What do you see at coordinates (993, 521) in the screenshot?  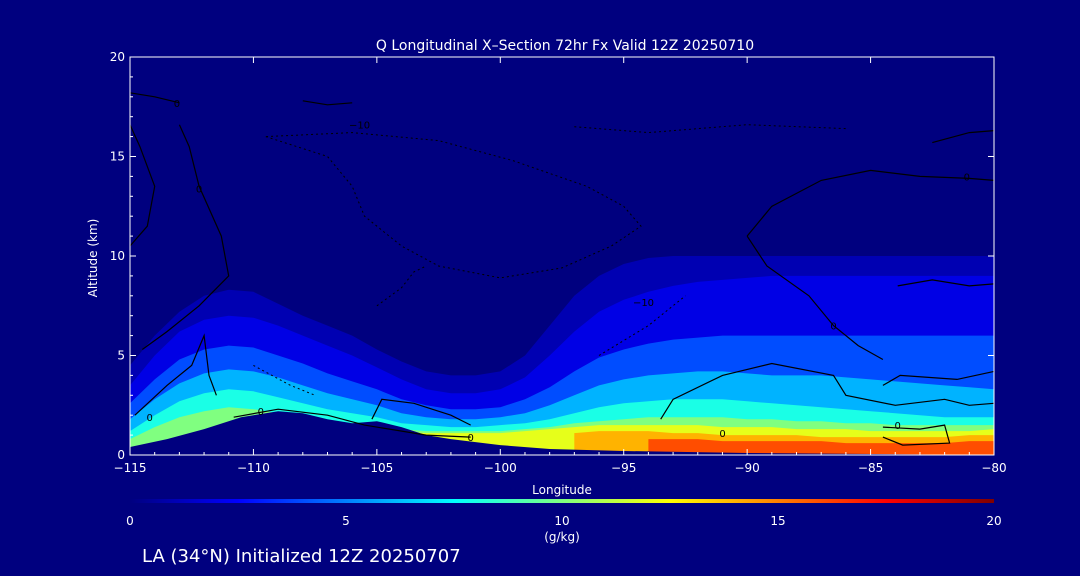 I see `colorbar-tick-label: 20` at bounding box center [993, 521].